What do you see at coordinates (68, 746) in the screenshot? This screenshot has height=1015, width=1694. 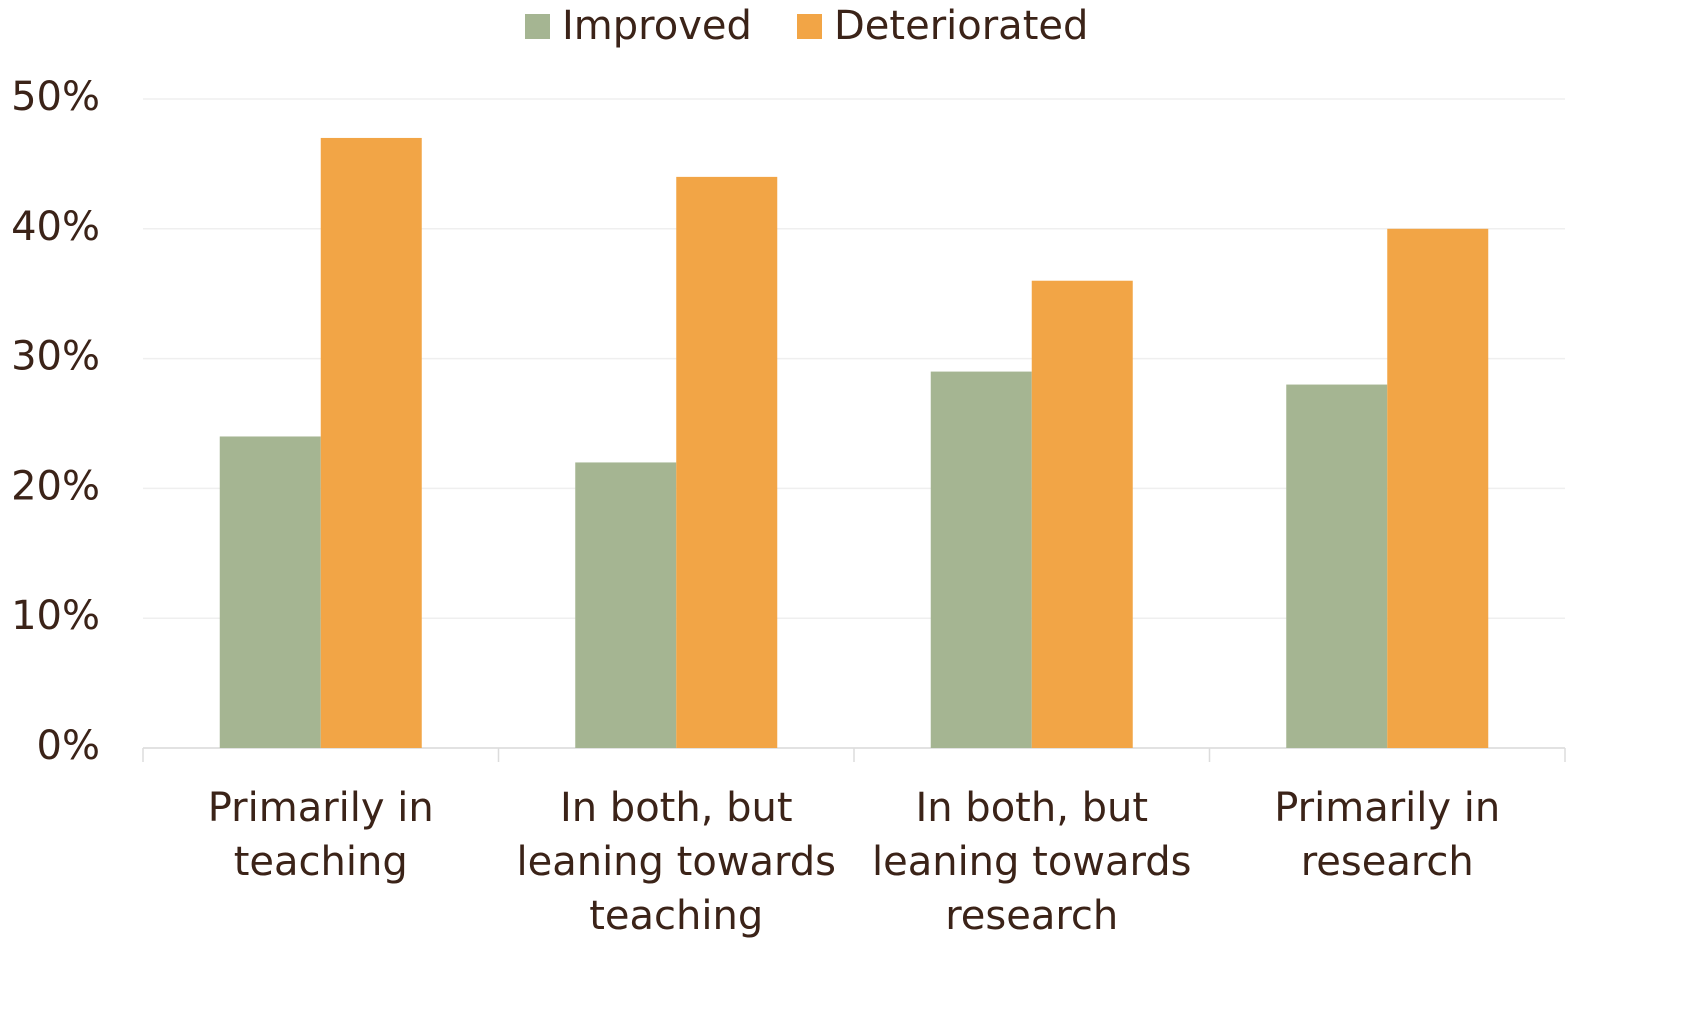 I see `y-tick-label: 0%` at bounding box center [68, 746].